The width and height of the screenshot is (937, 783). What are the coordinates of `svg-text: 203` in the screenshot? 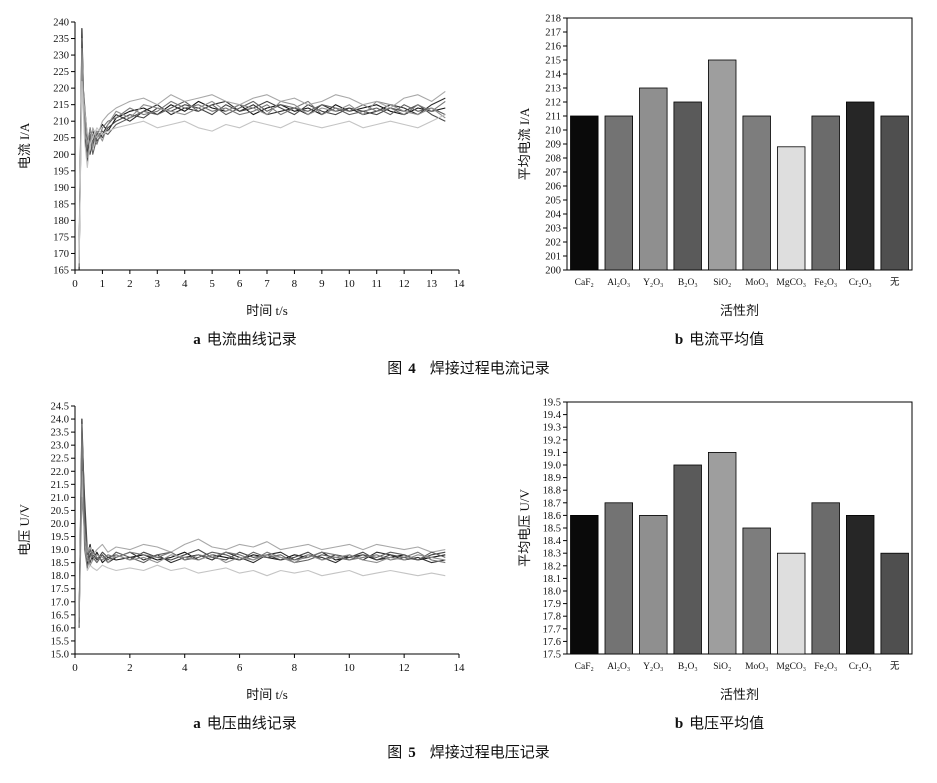 It's located at (553, 229).